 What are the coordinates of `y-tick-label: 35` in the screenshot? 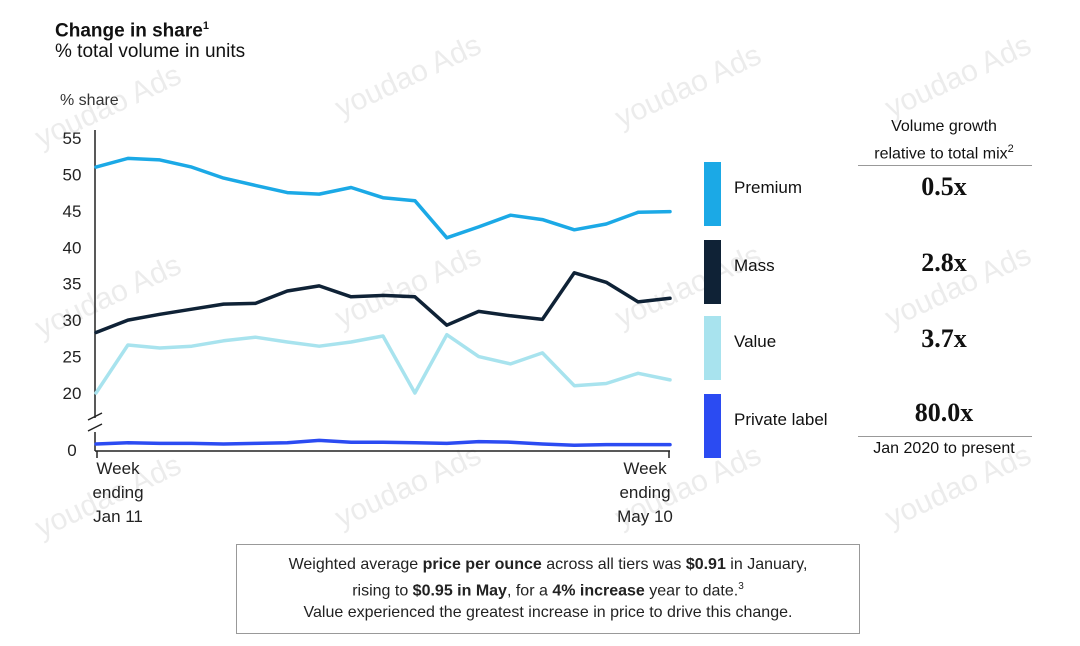 It's located at (72, 284).